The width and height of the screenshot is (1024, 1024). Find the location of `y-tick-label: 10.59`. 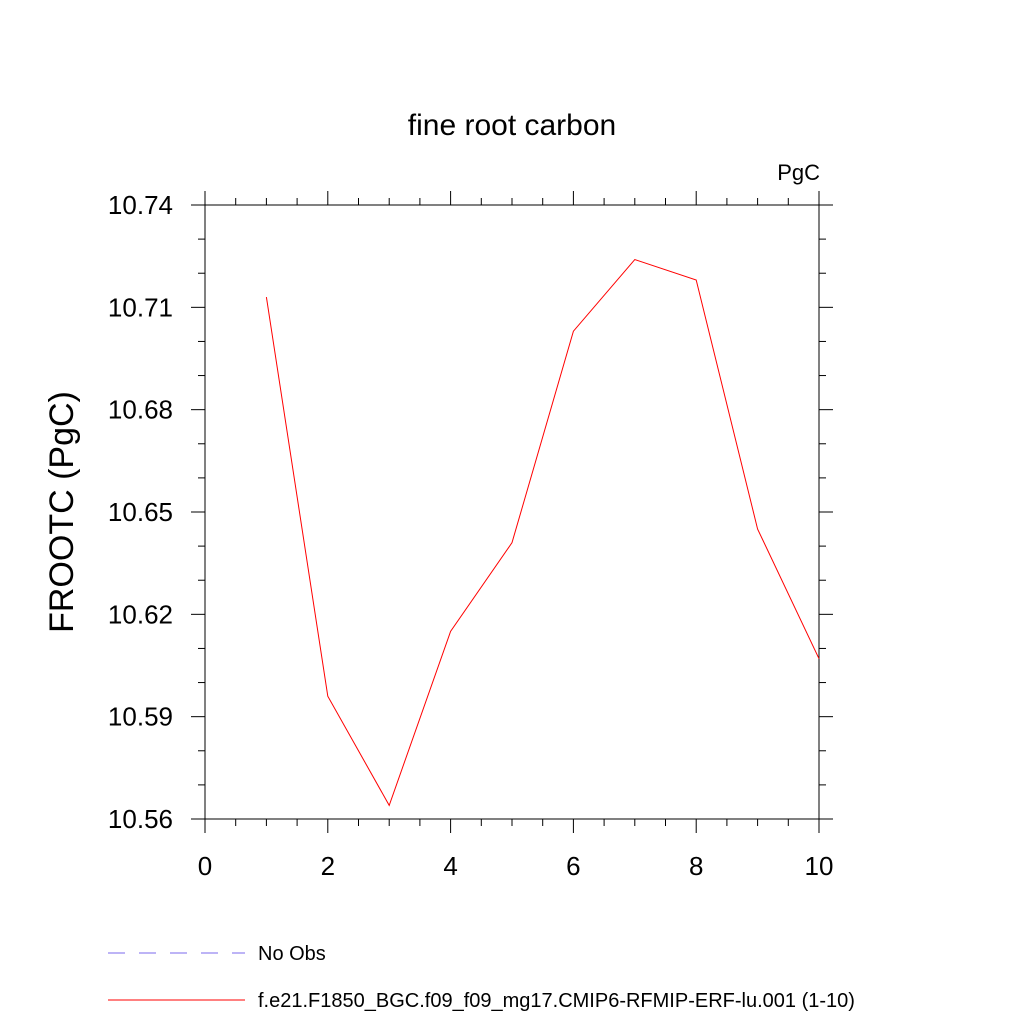

y-tick-label: 10.59 is located at coordinates (140, 717).